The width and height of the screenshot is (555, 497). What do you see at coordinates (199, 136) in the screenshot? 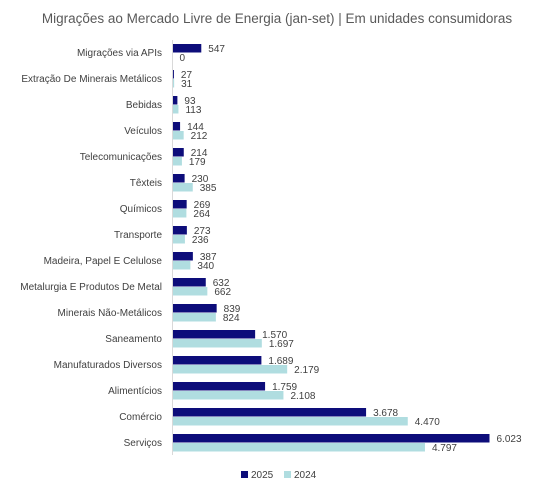
I see `data-label: 212` at bounding box center [199, 136].